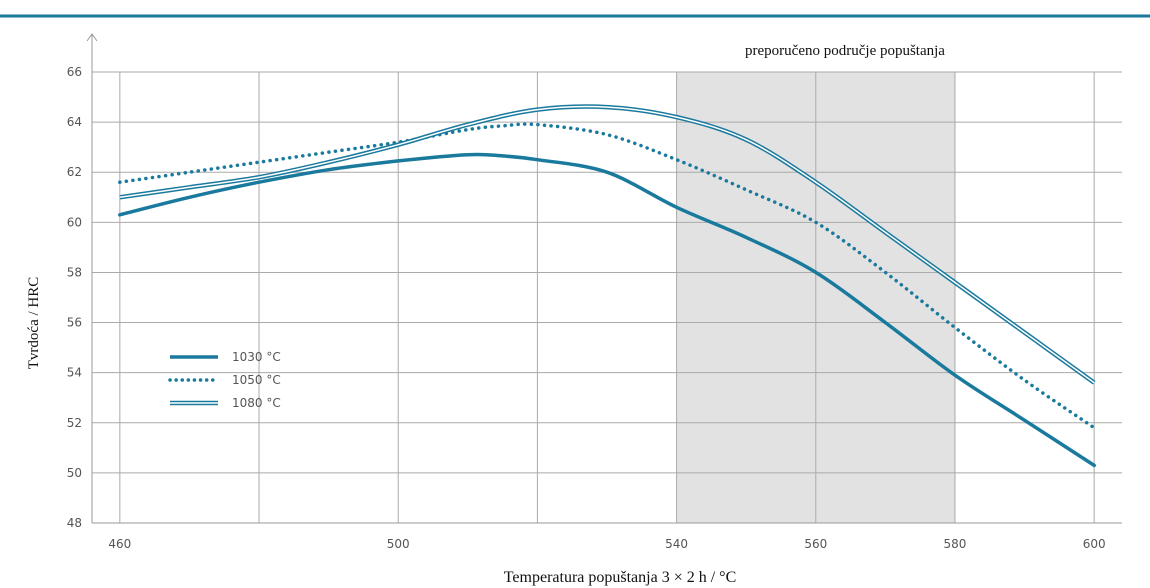  I want to click on y-tick-label: 54, so click(74, 373).